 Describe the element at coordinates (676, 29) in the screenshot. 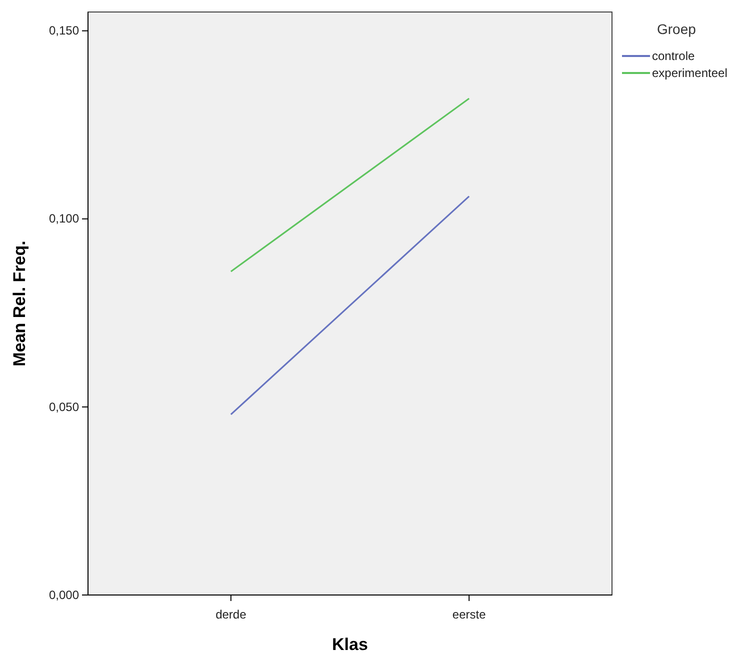

I see `legend-title: Groep` at that location.